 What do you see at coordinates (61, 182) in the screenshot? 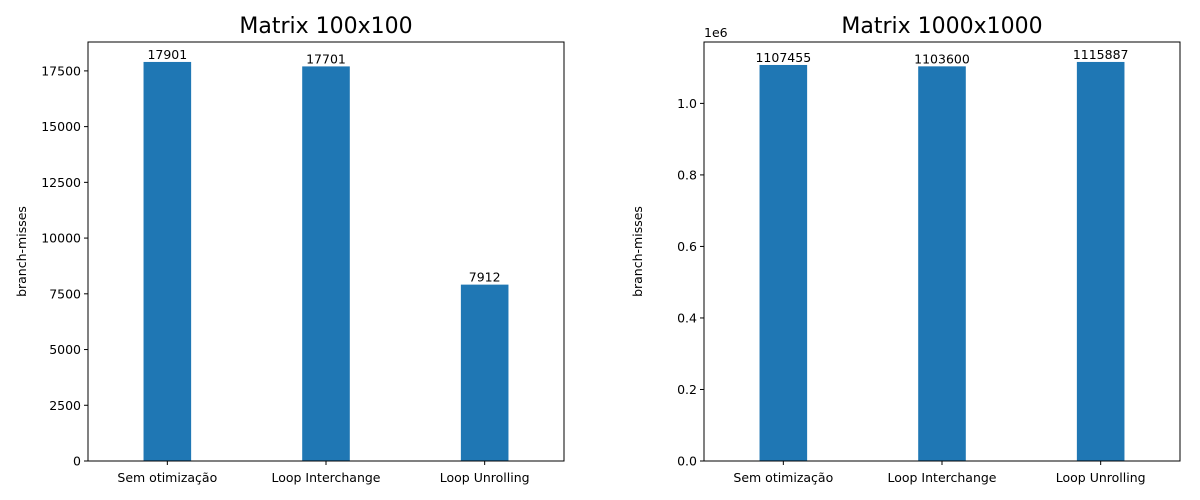
I see `y-tick-label: 12500` at bounding box center [61, 182].